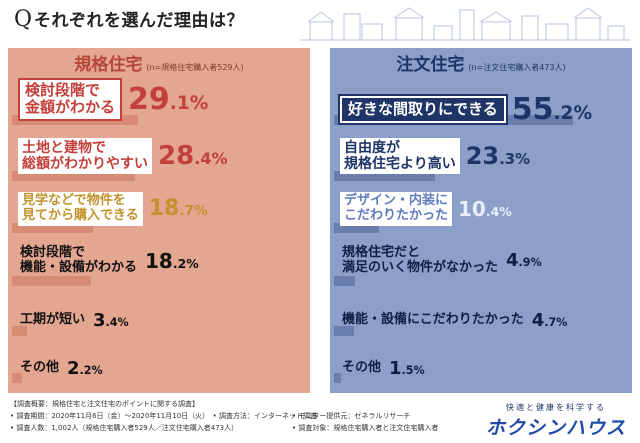 Image resolution: width=640 pixels, height=443 pixels. What do you see at coordinates (172, 260) in the screenshot?
I see `value-label: 18.2%` at bounding box center [172, 260].